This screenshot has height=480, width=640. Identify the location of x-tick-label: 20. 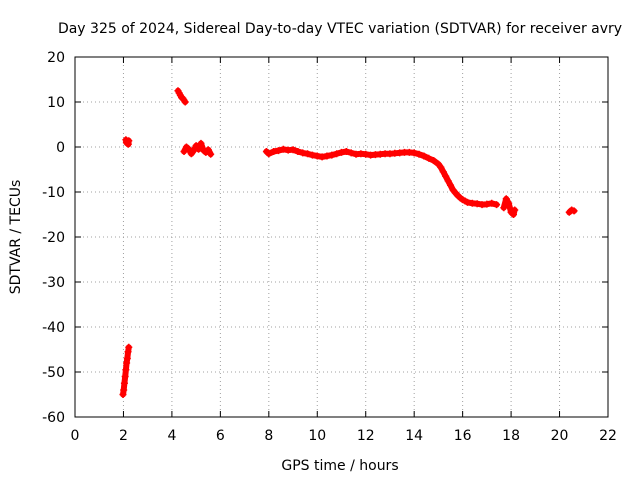
(560, 436).